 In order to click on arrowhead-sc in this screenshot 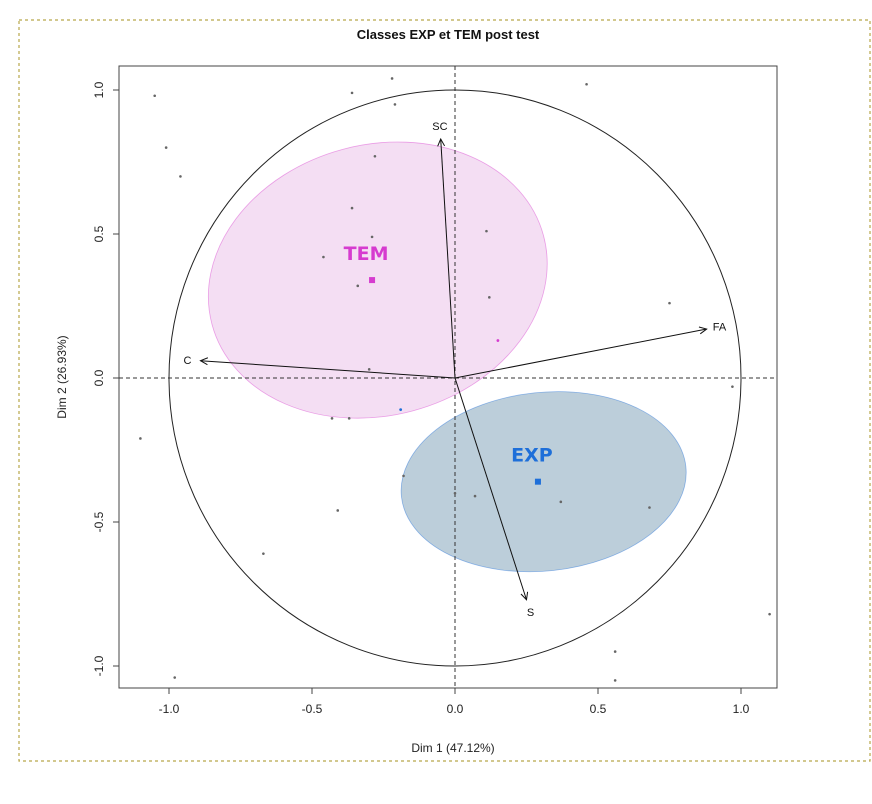, I will do `click(441, 142)`.